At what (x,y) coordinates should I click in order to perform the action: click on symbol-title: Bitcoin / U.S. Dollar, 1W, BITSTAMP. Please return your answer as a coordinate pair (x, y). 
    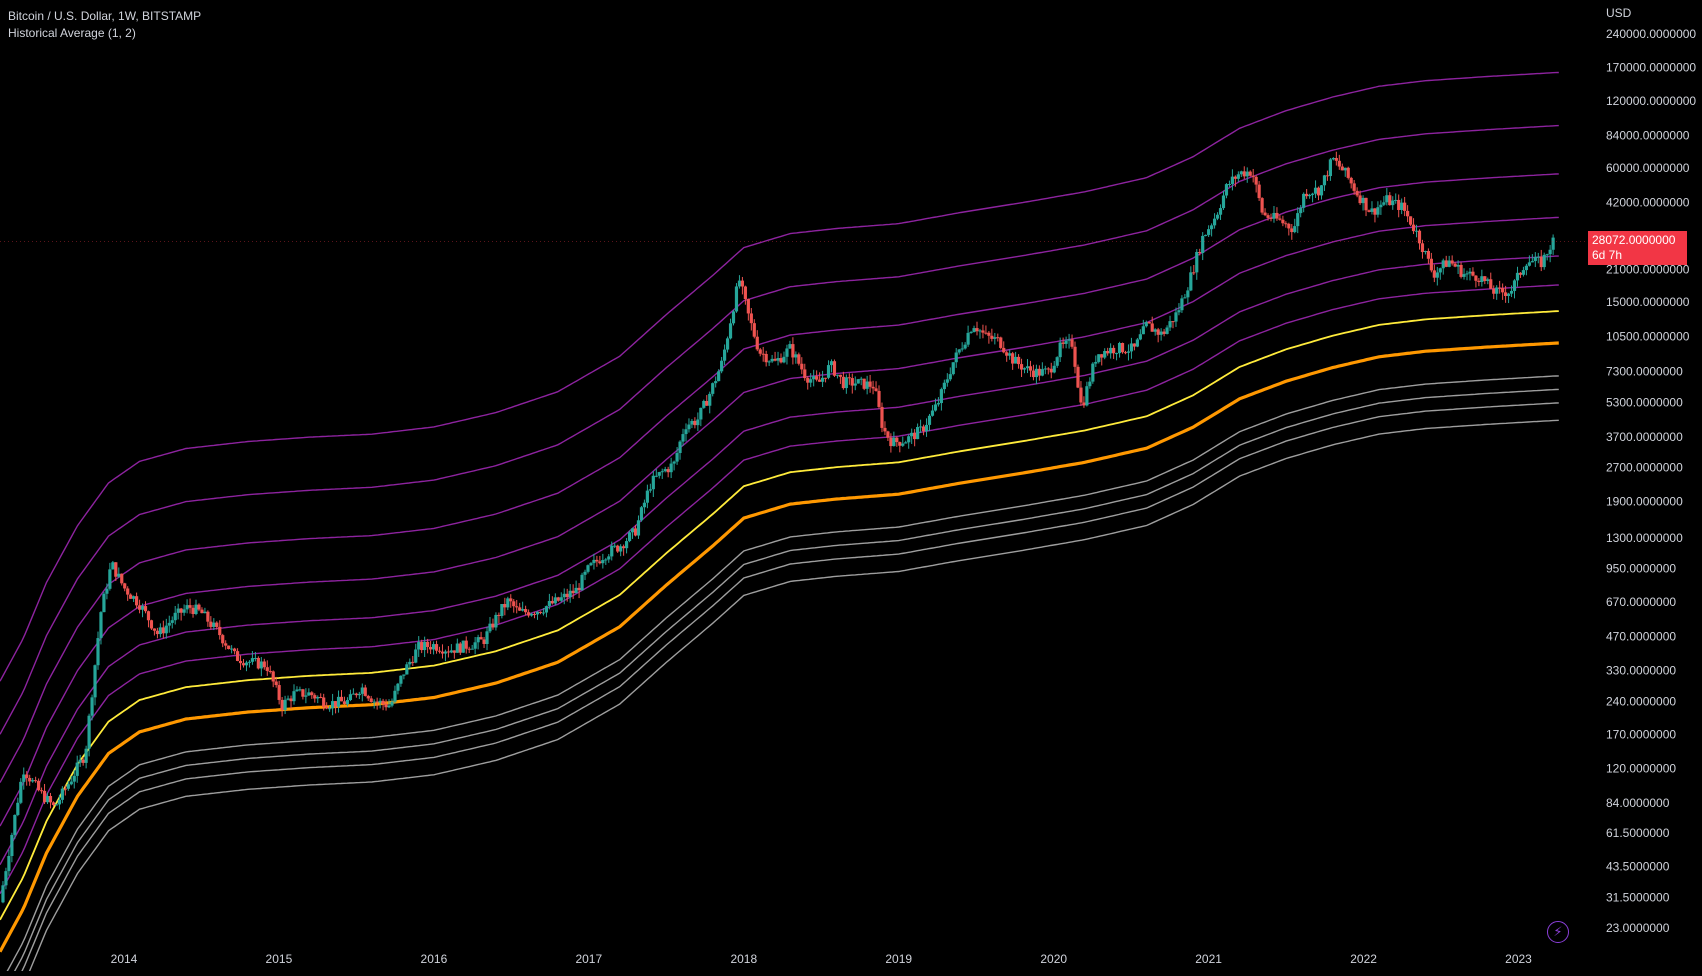
    Looking at the image, I should click on (105, 16).